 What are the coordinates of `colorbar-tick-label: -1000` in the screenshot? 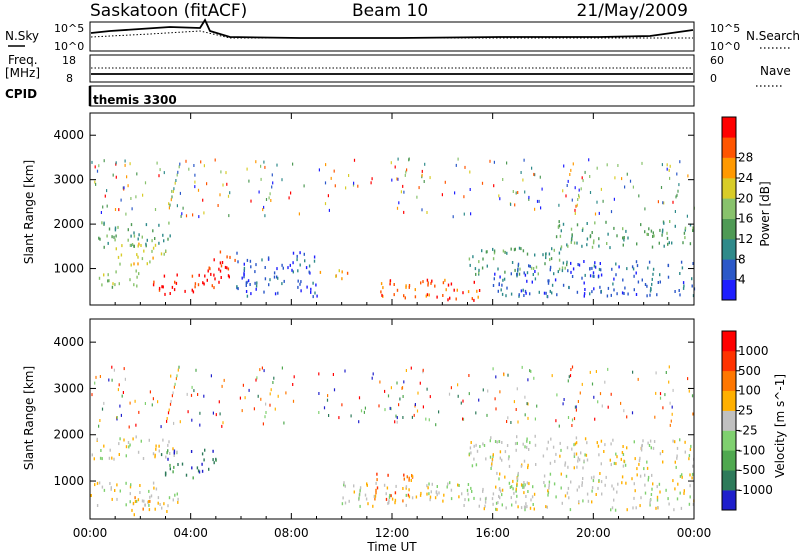 It's located at (755, 490).